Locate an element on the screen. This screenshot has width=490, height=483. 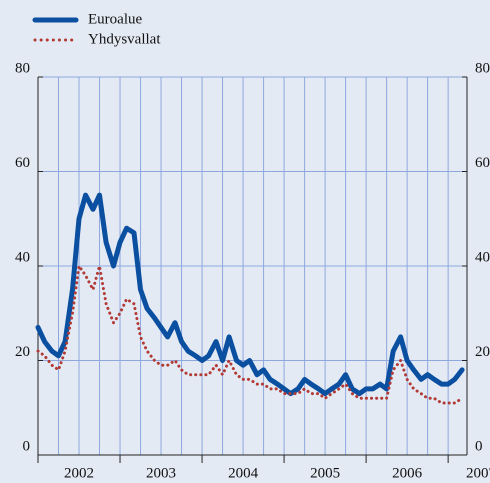
legend-label: Yhdysvallat is located at coordinates (124, 39).